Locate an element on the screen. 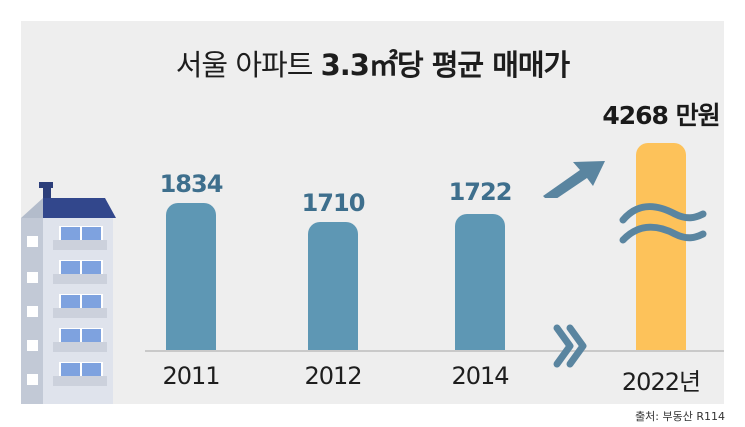 This screenshot has width=745, height=427. x-label-2011: 2011 is located at coordinates (191, 376).